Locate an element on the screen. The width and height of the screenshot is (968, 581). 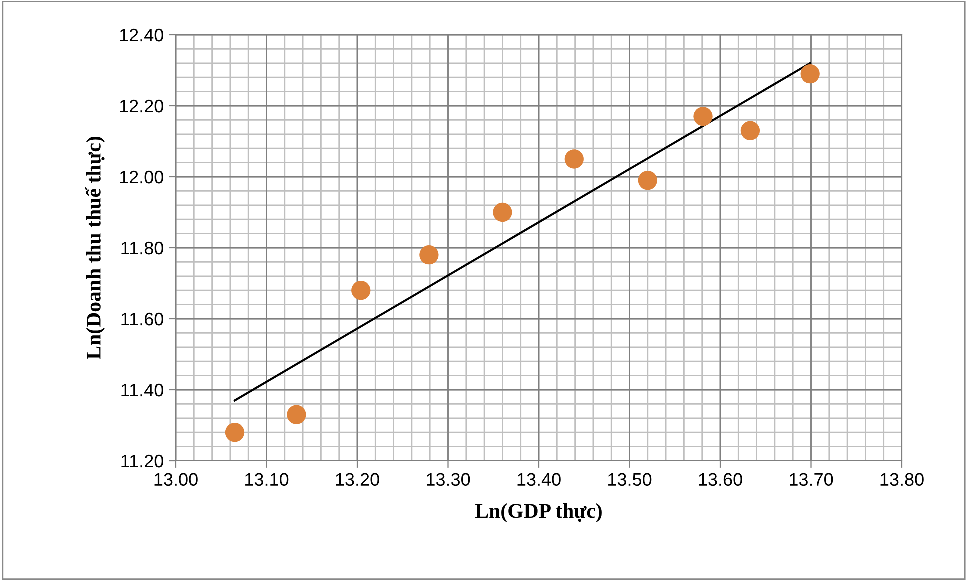
x-tick-label: 13.40 is located at coordinates (539, 479).